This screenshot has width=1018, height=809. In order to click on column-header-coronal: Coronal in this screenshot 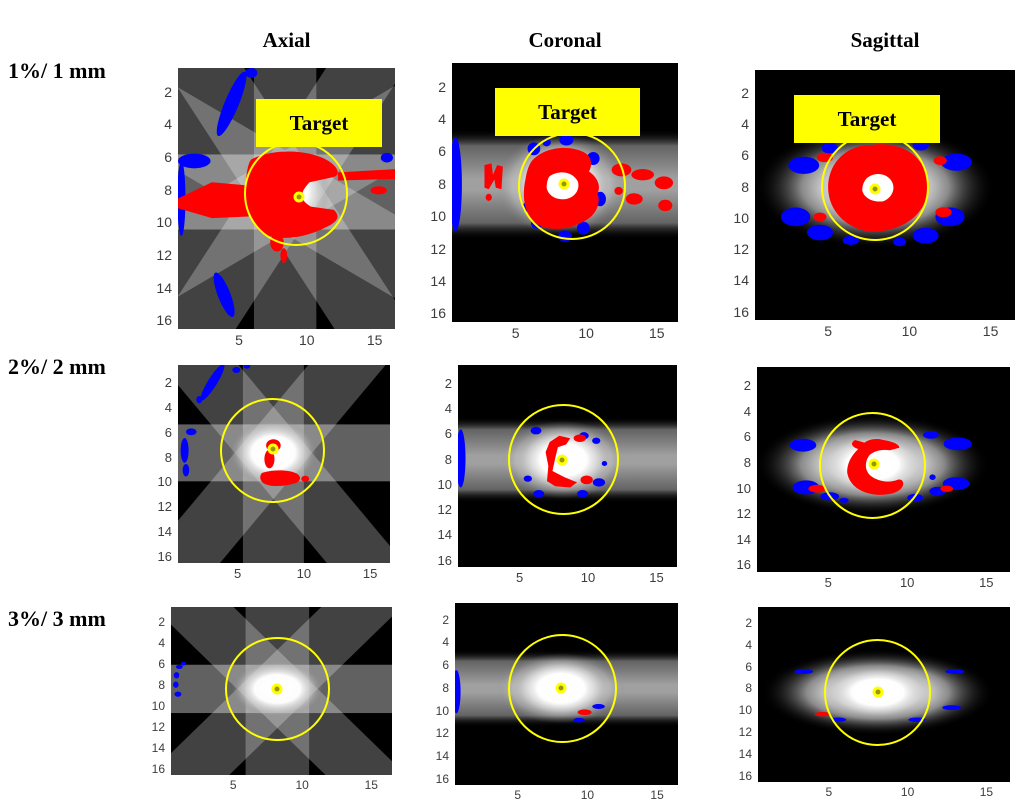, I will do `click(565, 40)`.